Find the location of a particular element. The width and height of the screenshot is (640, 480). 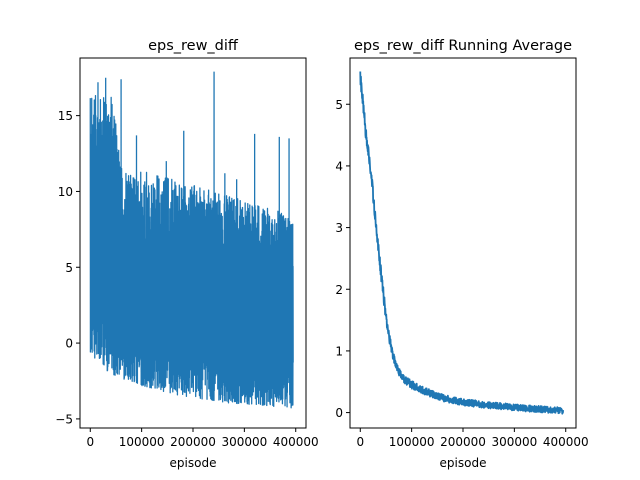

y-tick-label: 2 is located at coordinates (339, 290).